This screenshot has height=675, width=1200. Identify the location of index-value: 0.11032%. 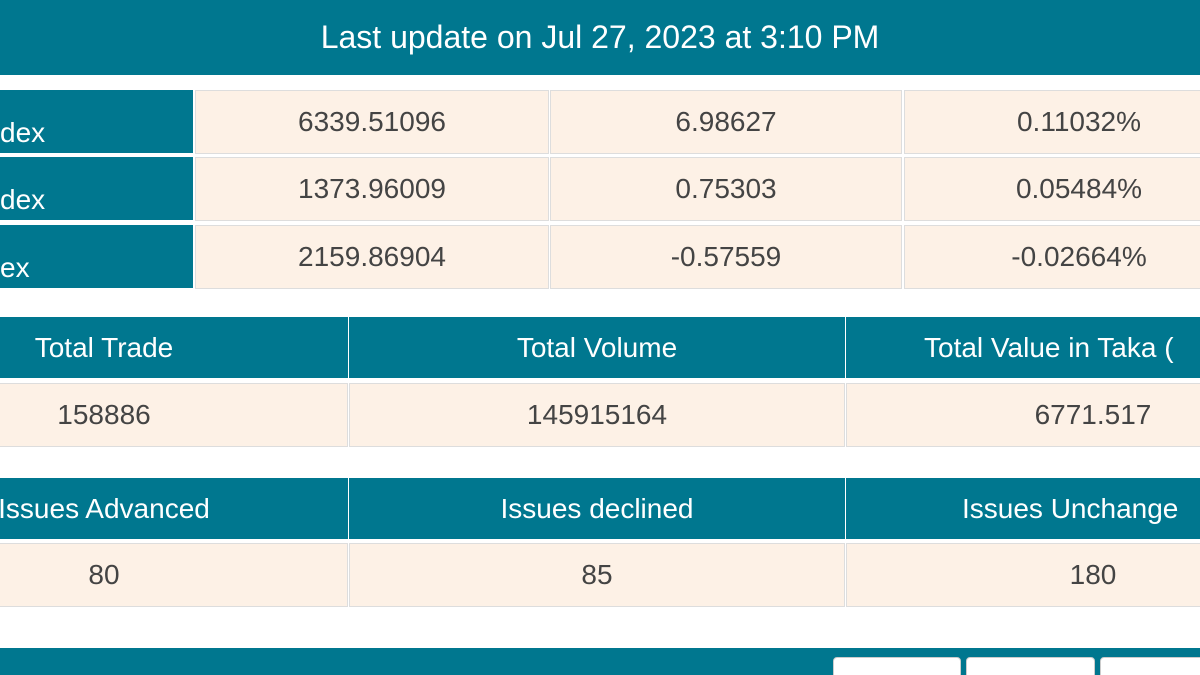
(1052, 122).